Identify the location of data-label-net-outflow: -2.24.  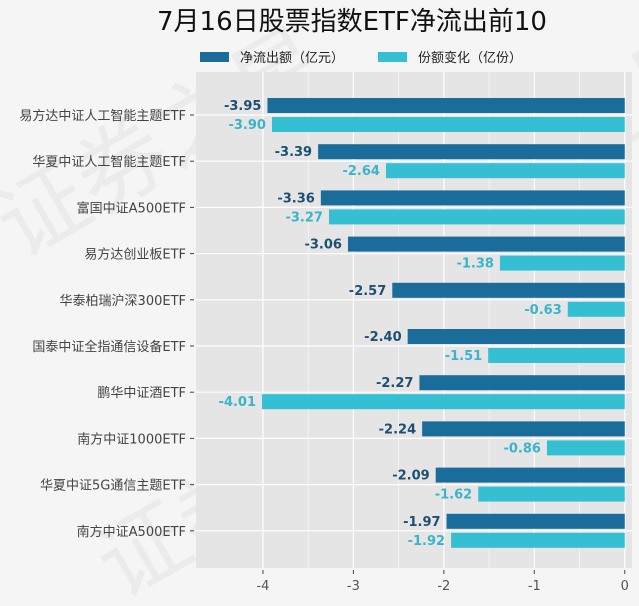
(397, 429).